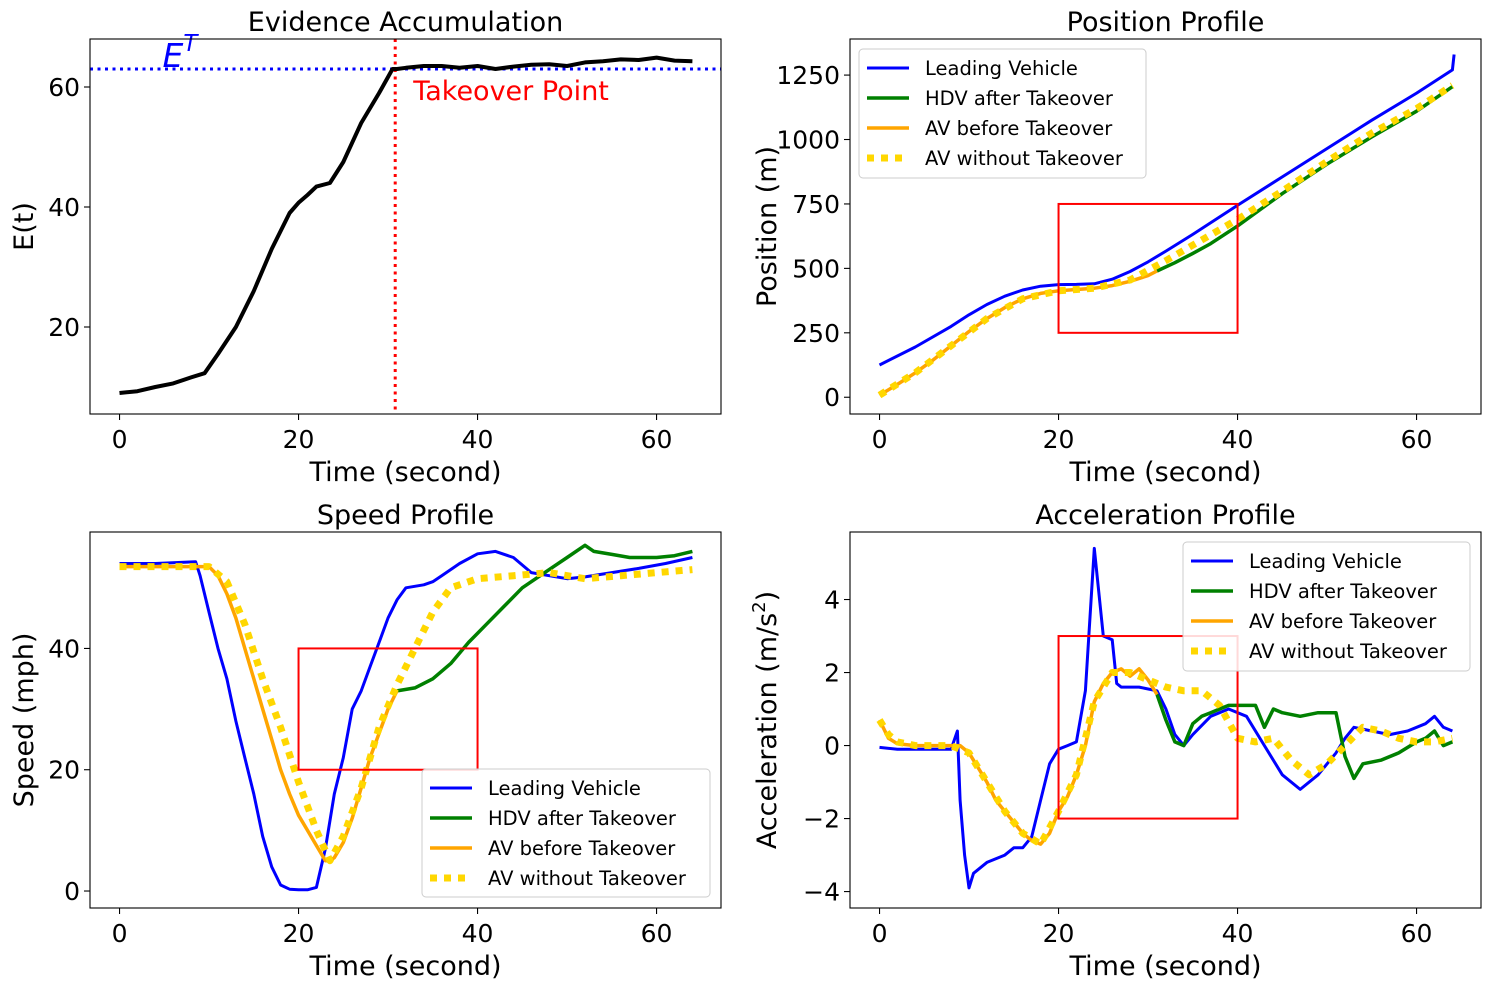  What do you see at coordinates (759, 606) in the screenshot?
I see `y-axis-label-sup: 2` at bounding box center [759, 606].